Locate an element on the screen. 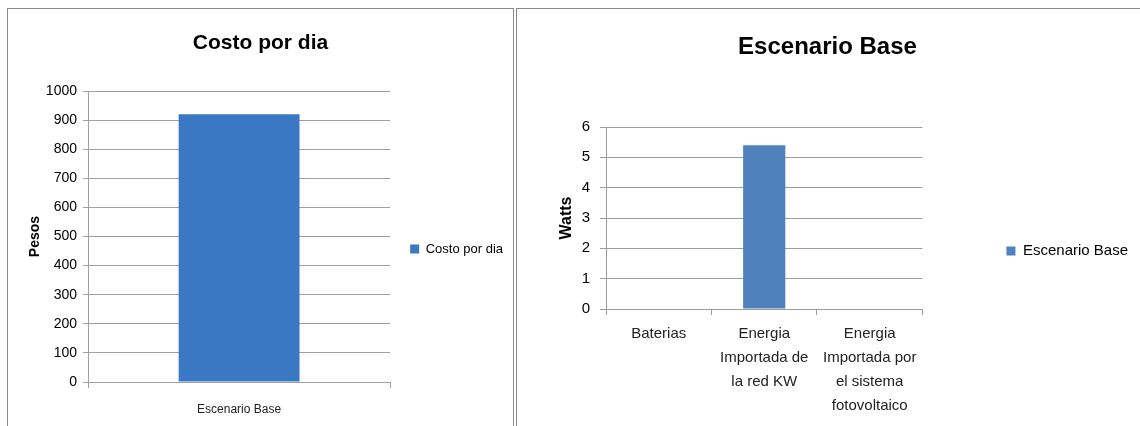 This screenshot has height=426, width=1140. y-tick-label: 6 is located at coordinates (585, 126).